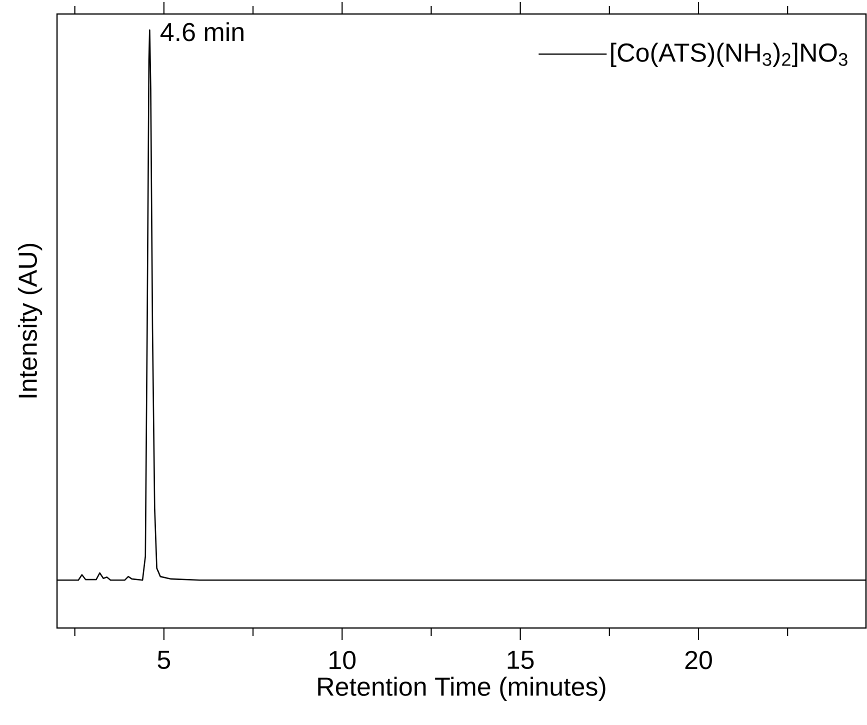 This screenshot has height=725, width=867. Describe the element at coordinates (164, 659) in the screenshot. I see `x-tick-label: 5` at that location.